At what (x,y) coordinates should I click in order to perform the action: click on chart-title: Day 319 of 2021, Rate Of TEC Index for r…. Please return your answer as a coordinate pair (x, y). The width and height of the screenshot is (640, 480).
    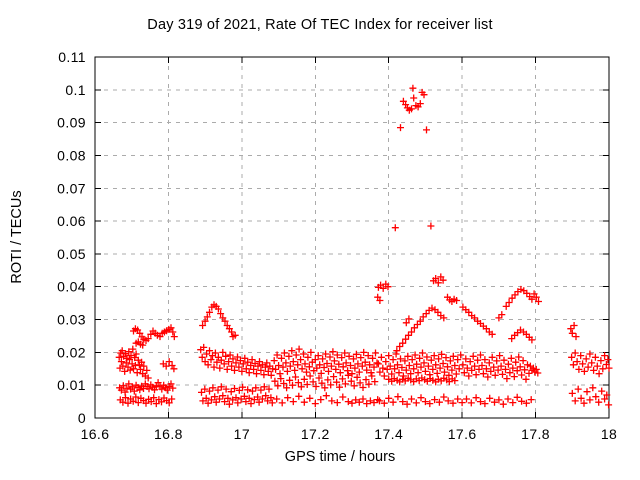
    Looking at the image, I should click on (320, 25).